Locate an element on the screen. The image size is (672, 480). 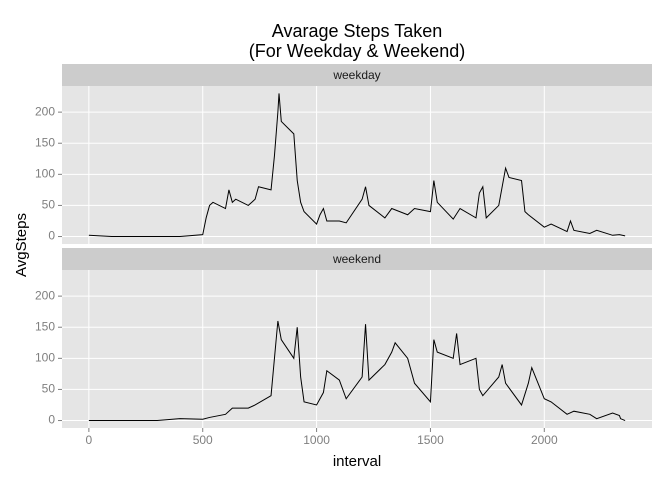
strip-label: weekday is located at coordinates (356, 75).